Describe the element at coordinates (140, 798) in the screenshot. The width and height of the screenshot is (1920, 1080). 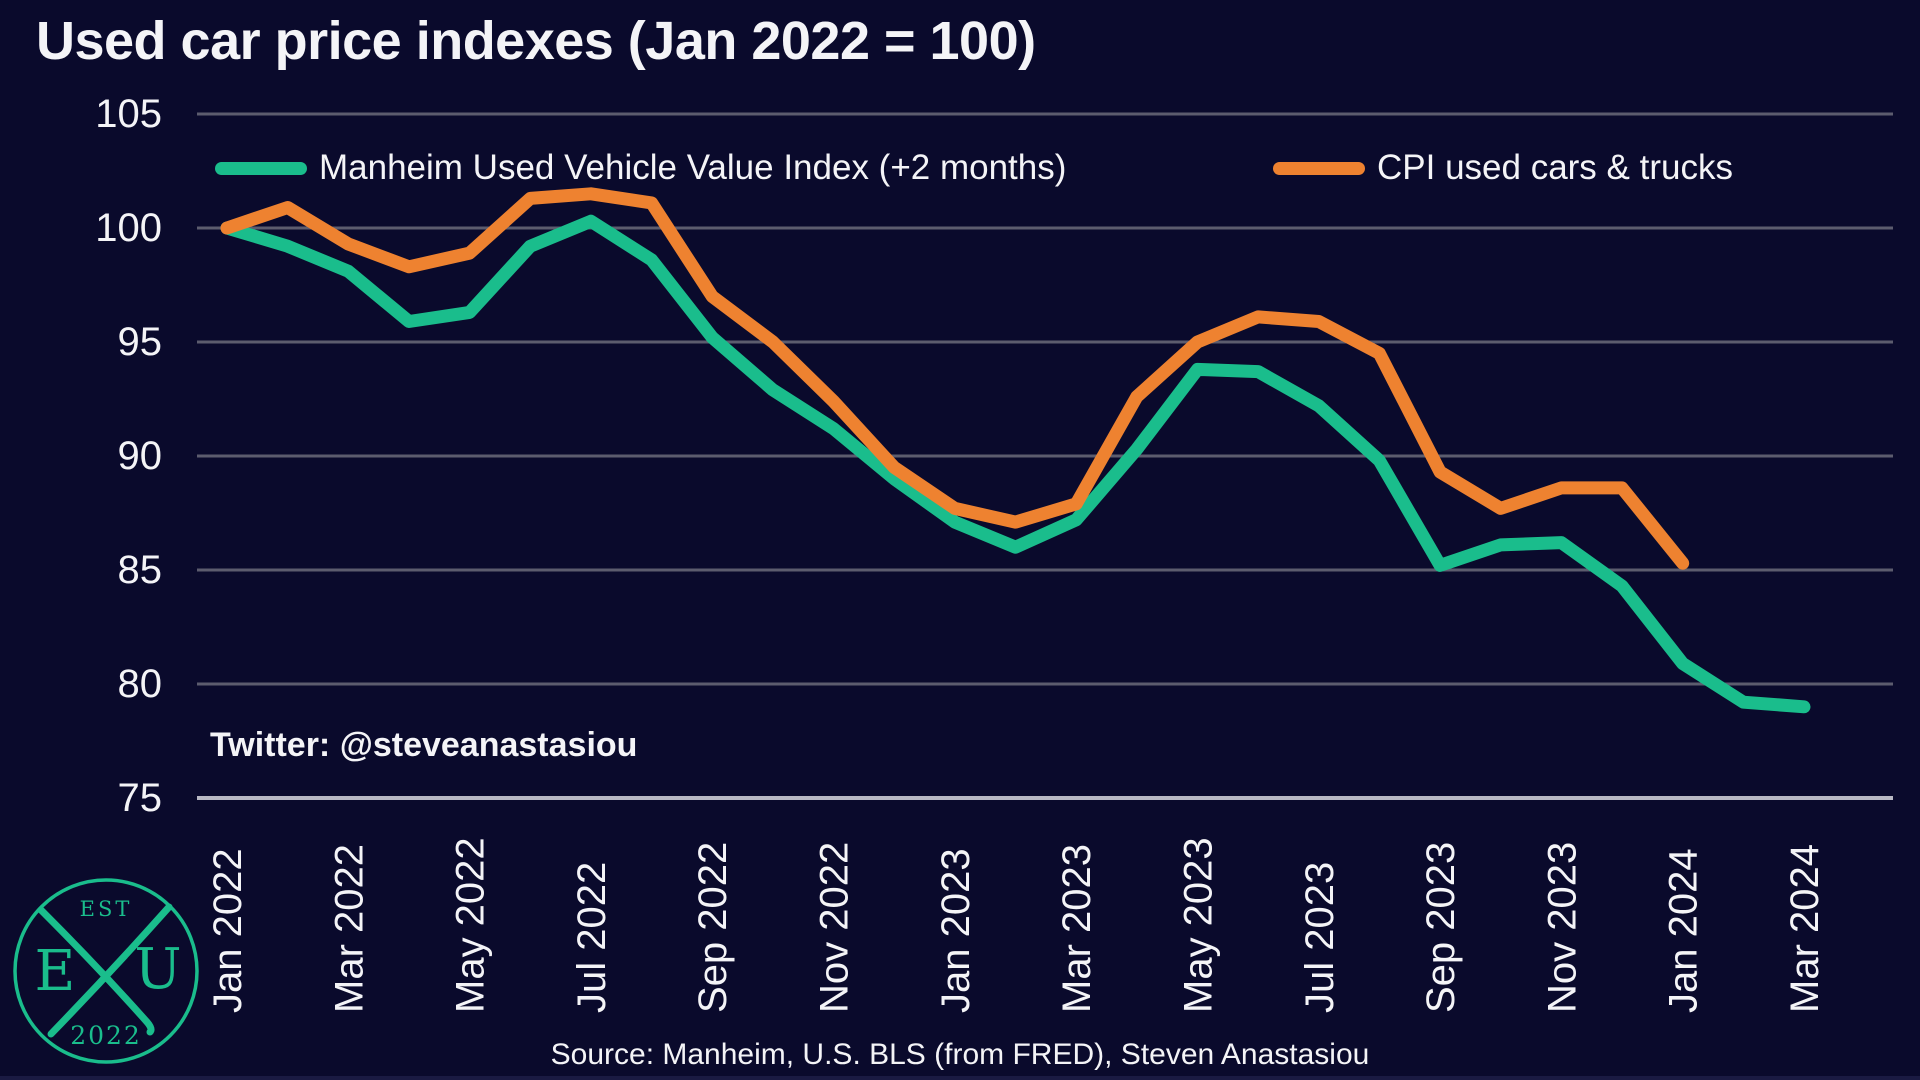
I see `y-tick-label: 75` at that location.